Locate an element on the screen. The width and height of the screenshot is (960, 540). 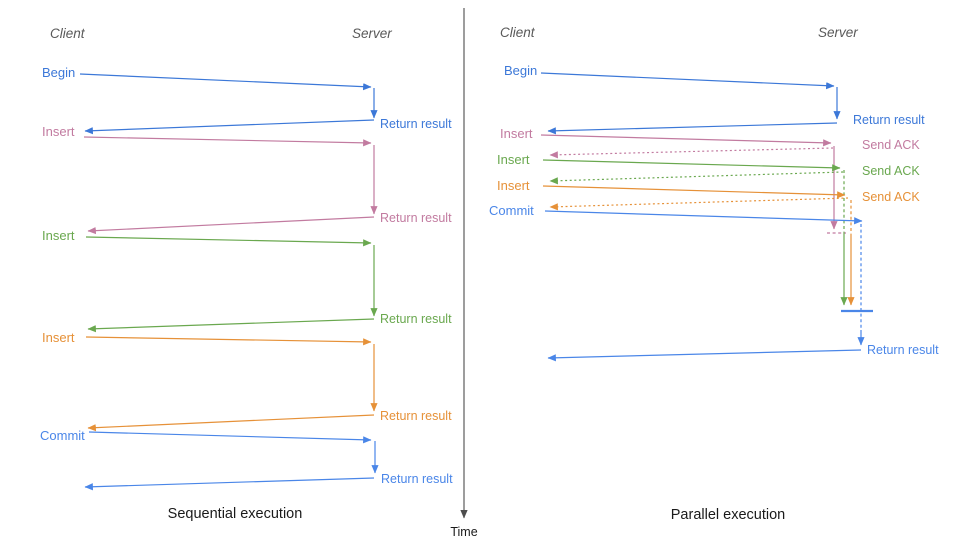
response-label-insert2-left: Return result is located at coordinates (416, 319).